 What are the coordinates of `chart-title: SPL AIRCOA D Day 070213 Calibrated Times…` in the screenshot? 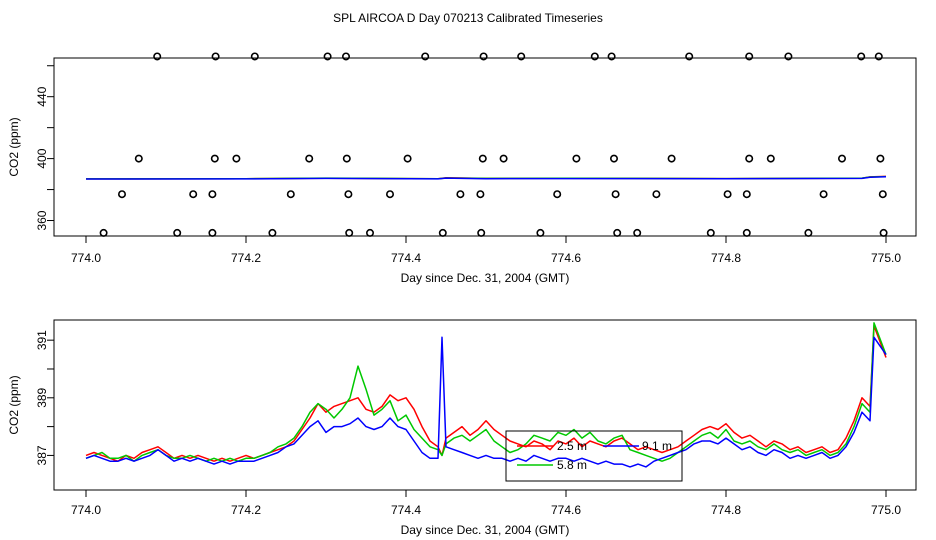 It's located at (468, 18).